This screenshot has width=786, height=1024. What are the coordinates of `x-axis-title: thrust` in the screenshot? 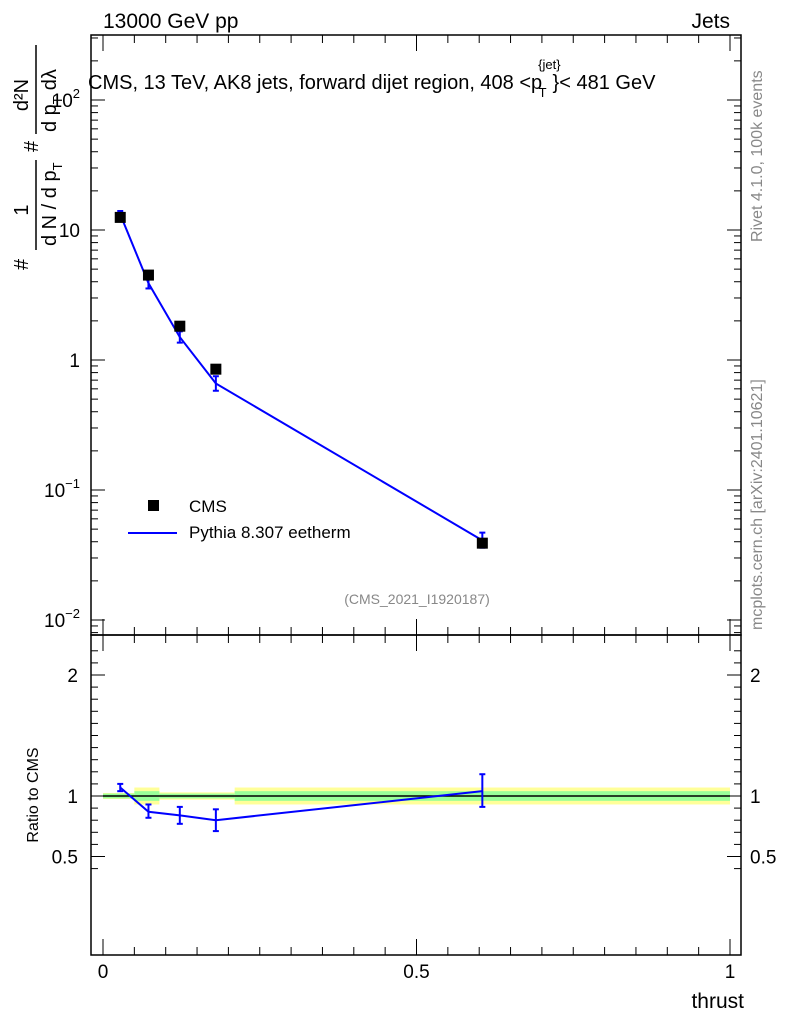 It's located at (717, 1001).